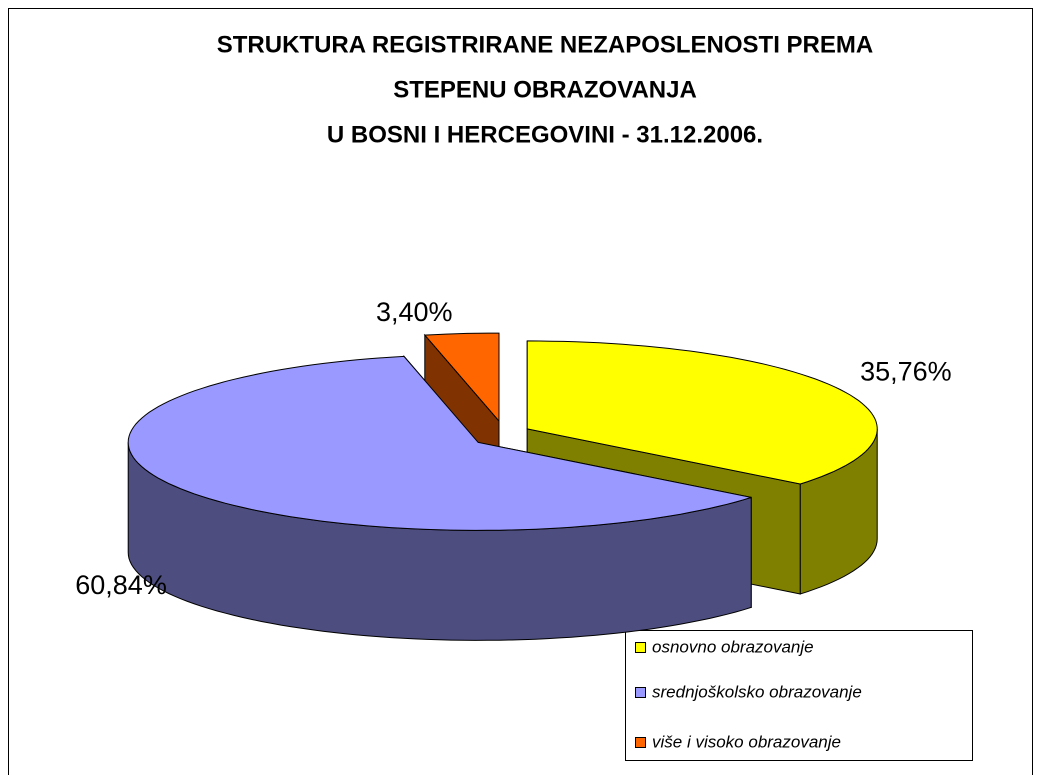 The height and width of the screenshot is (775, 1041). I want to click on chart-title: U BOSNI I HERCEGOVINI - 31.12.2006., so click(545, 134).